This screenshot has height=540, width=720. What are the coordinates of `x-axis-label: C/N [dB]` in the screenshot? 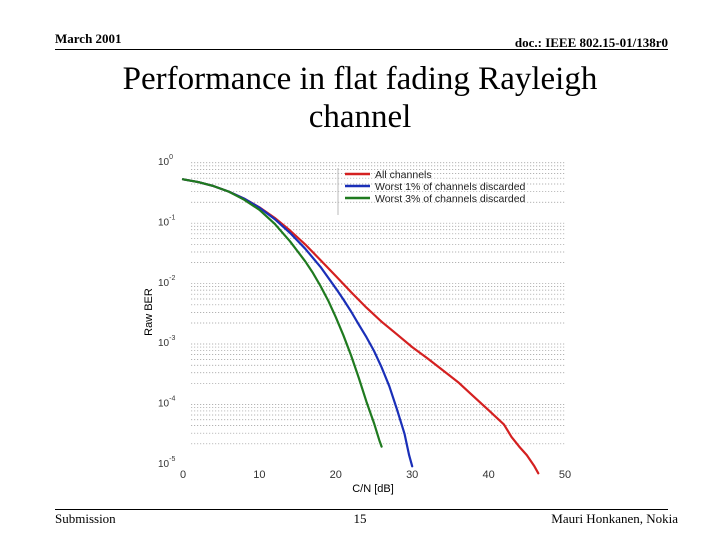 It's located at (373, 489).